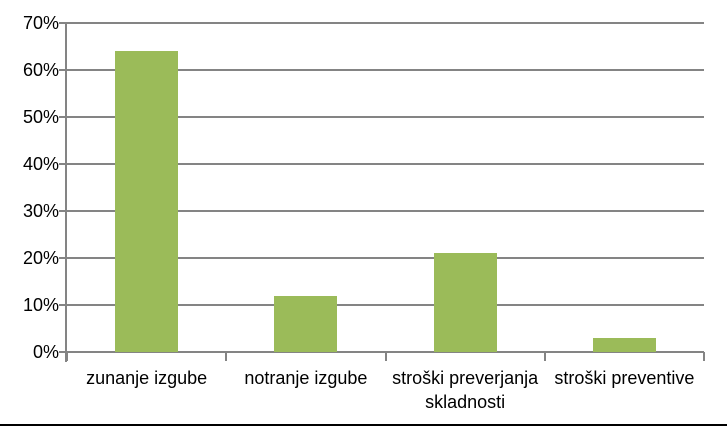 This screenshot has width=727, height=433. I want to click on y-tick-label: 60%, so click(40, 70).